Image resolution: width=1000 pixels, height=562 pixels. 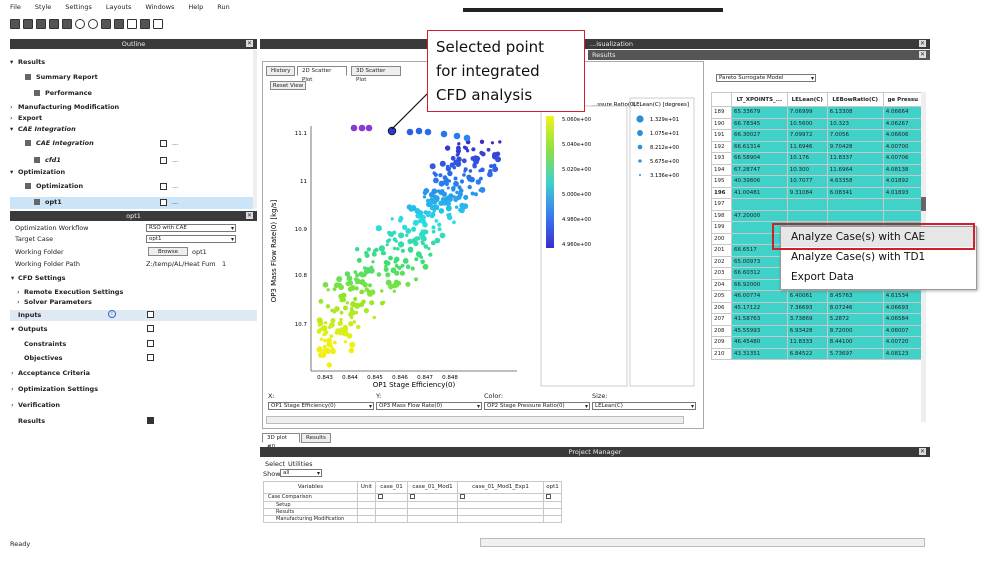 What do you see at coordinates (537, 406) in the screenshot?
I see `axis-selector: OP2 Stage Pressure Ratio(0)` at bounding box center [537, 406].